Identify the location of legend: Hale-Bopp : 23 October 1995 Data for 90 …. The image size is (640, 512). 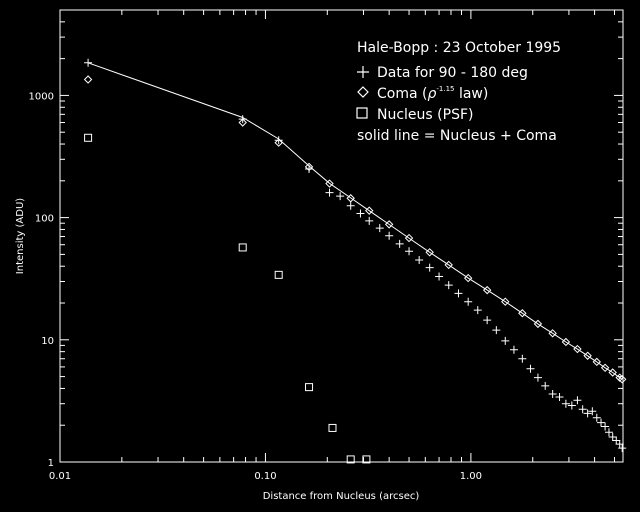
(458, 92).